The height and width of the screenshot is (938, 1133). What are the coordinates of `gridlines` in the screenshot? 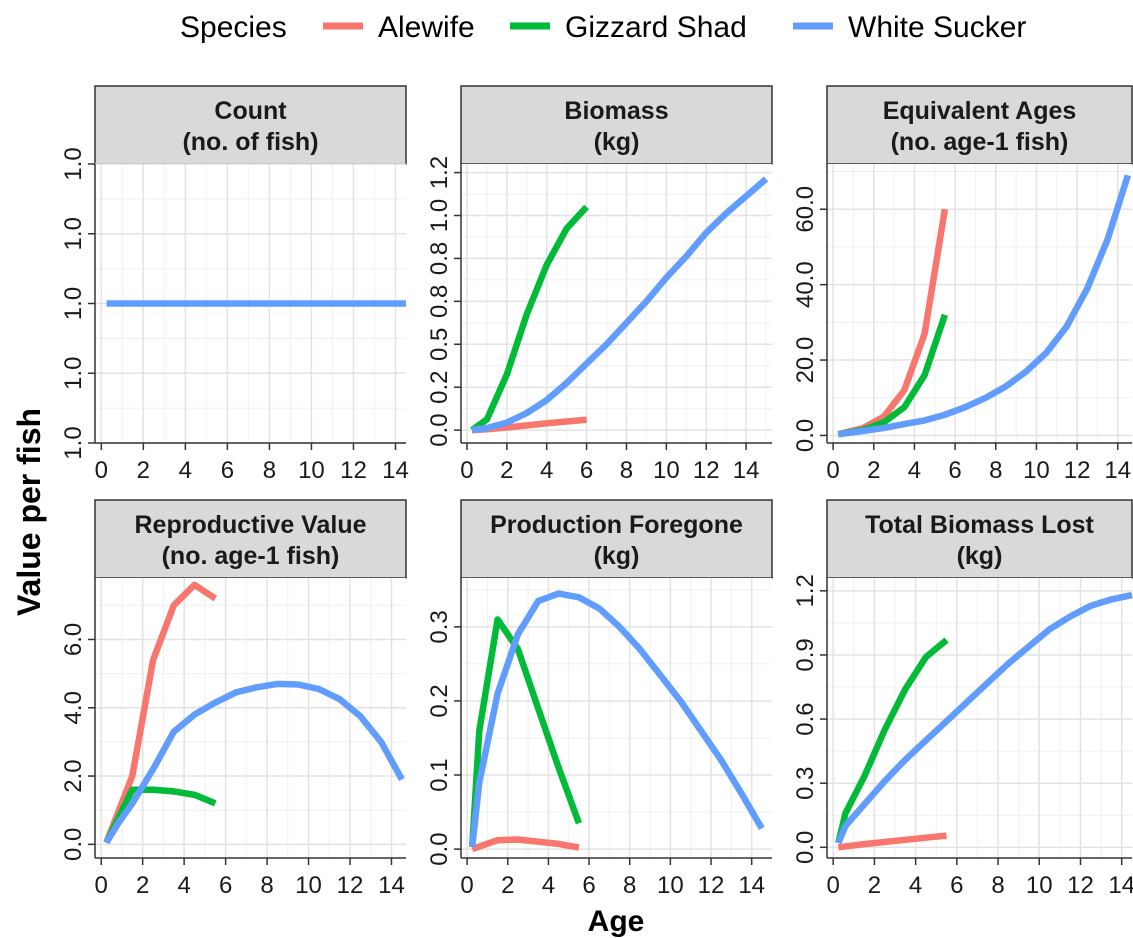 It's located at (979, 718).